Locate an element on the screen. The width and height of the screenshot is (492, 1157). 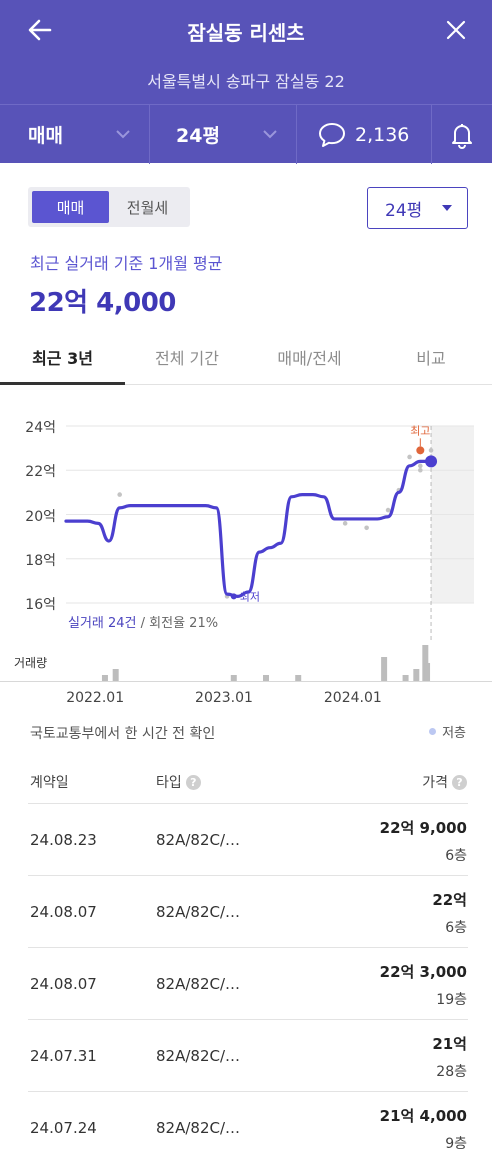
row-date: 24.08.23 is located at coordinates (63, 840).